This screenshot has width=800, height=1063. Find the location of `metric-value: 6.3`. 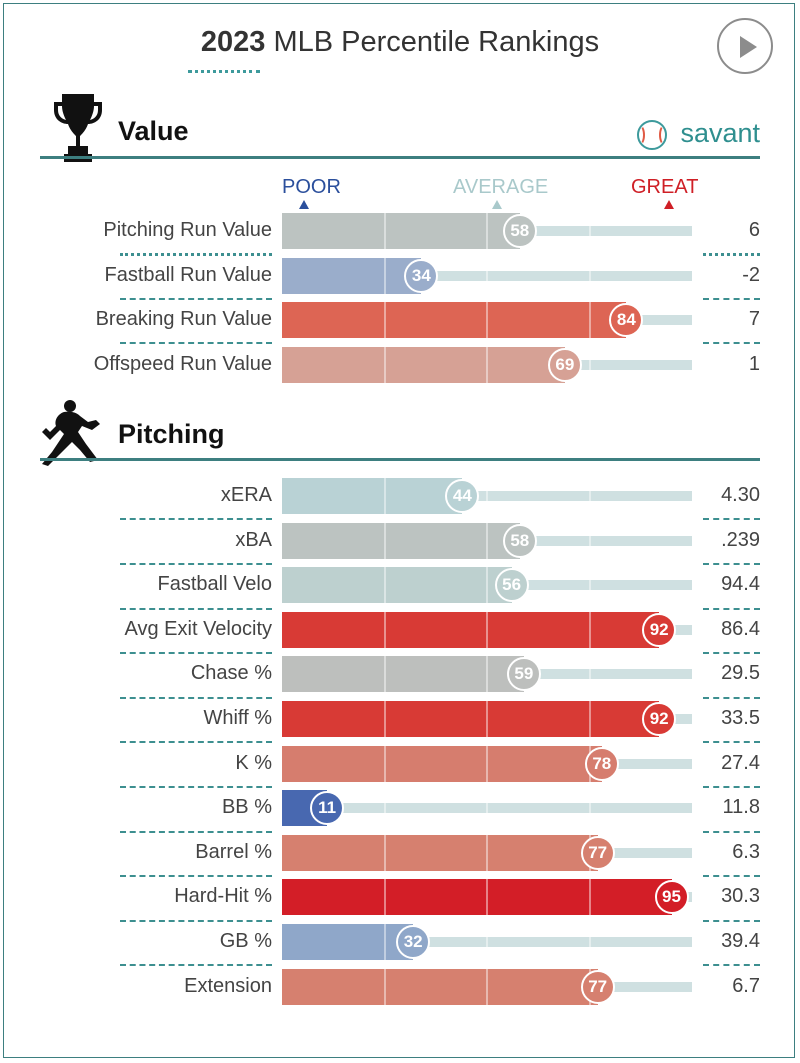

metric-value: 6.3 is located at coordinates (746, 851).